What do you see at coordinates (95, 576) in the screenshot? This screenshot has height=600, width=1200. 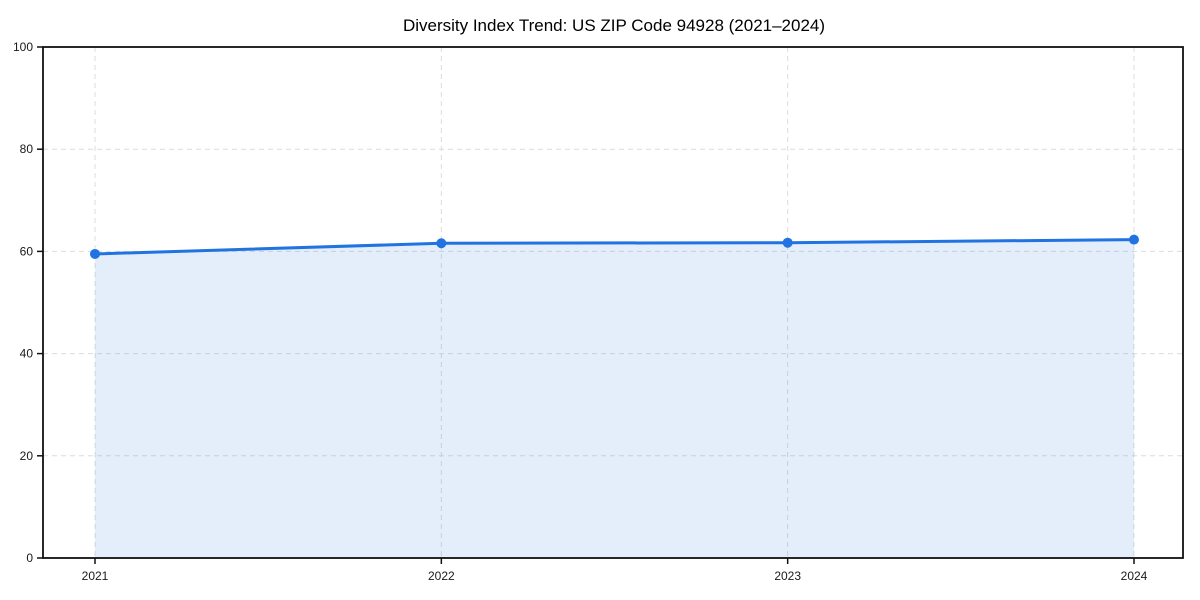 I see `x-tick-label-2021: 2021` at bounding box center [95, 576].